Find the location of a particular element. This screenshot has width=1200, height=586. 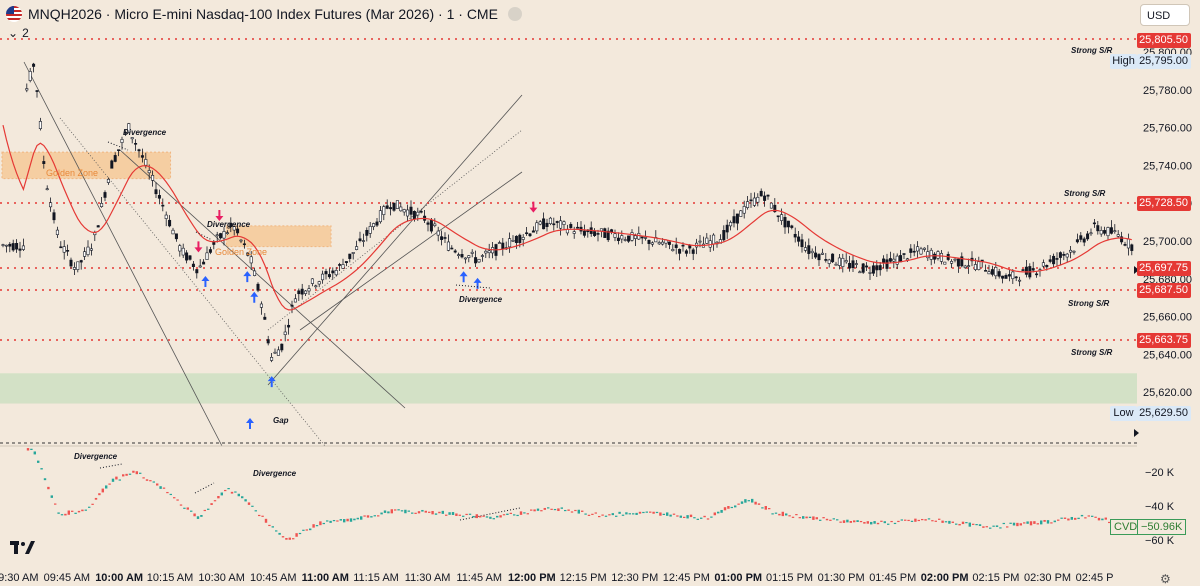

indicator-count: 2 is located at coordinates (25, 33).